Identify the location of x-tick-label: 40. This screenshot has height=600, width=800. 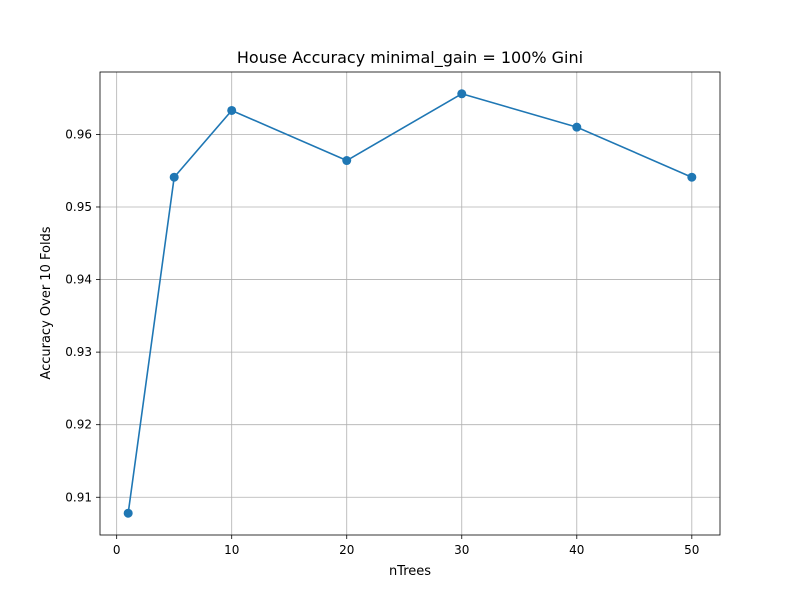
(576, 550).